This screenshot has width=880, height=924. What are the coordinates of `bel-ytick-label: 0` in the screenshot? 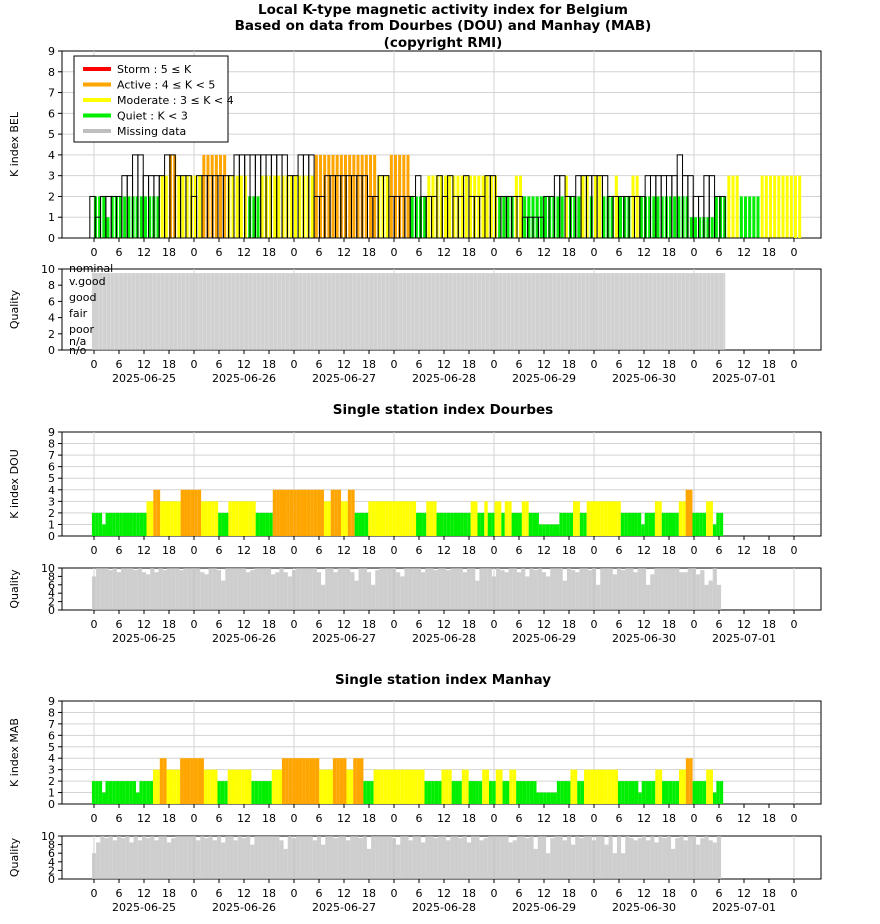 It's located at (51, 238).